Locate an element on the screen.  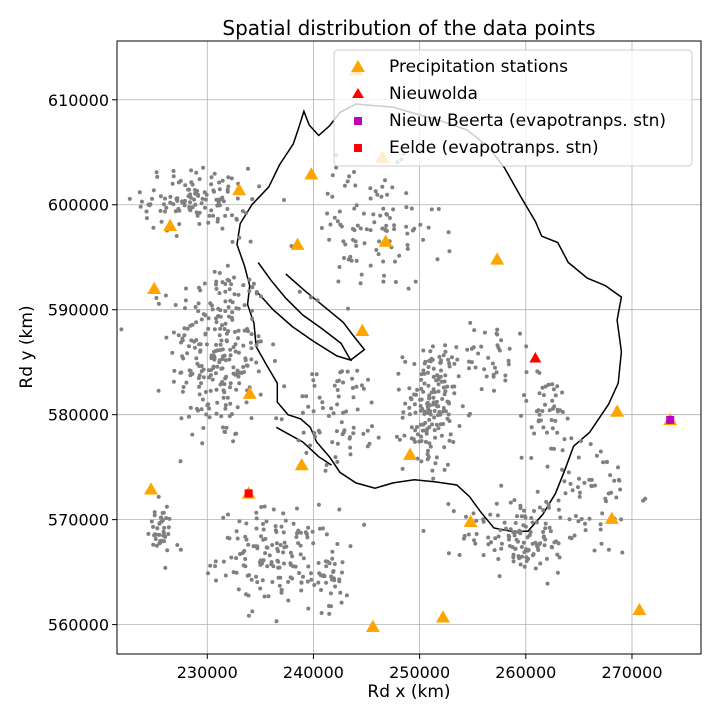
boundary-inner-line is located at coordinates (325, 317).